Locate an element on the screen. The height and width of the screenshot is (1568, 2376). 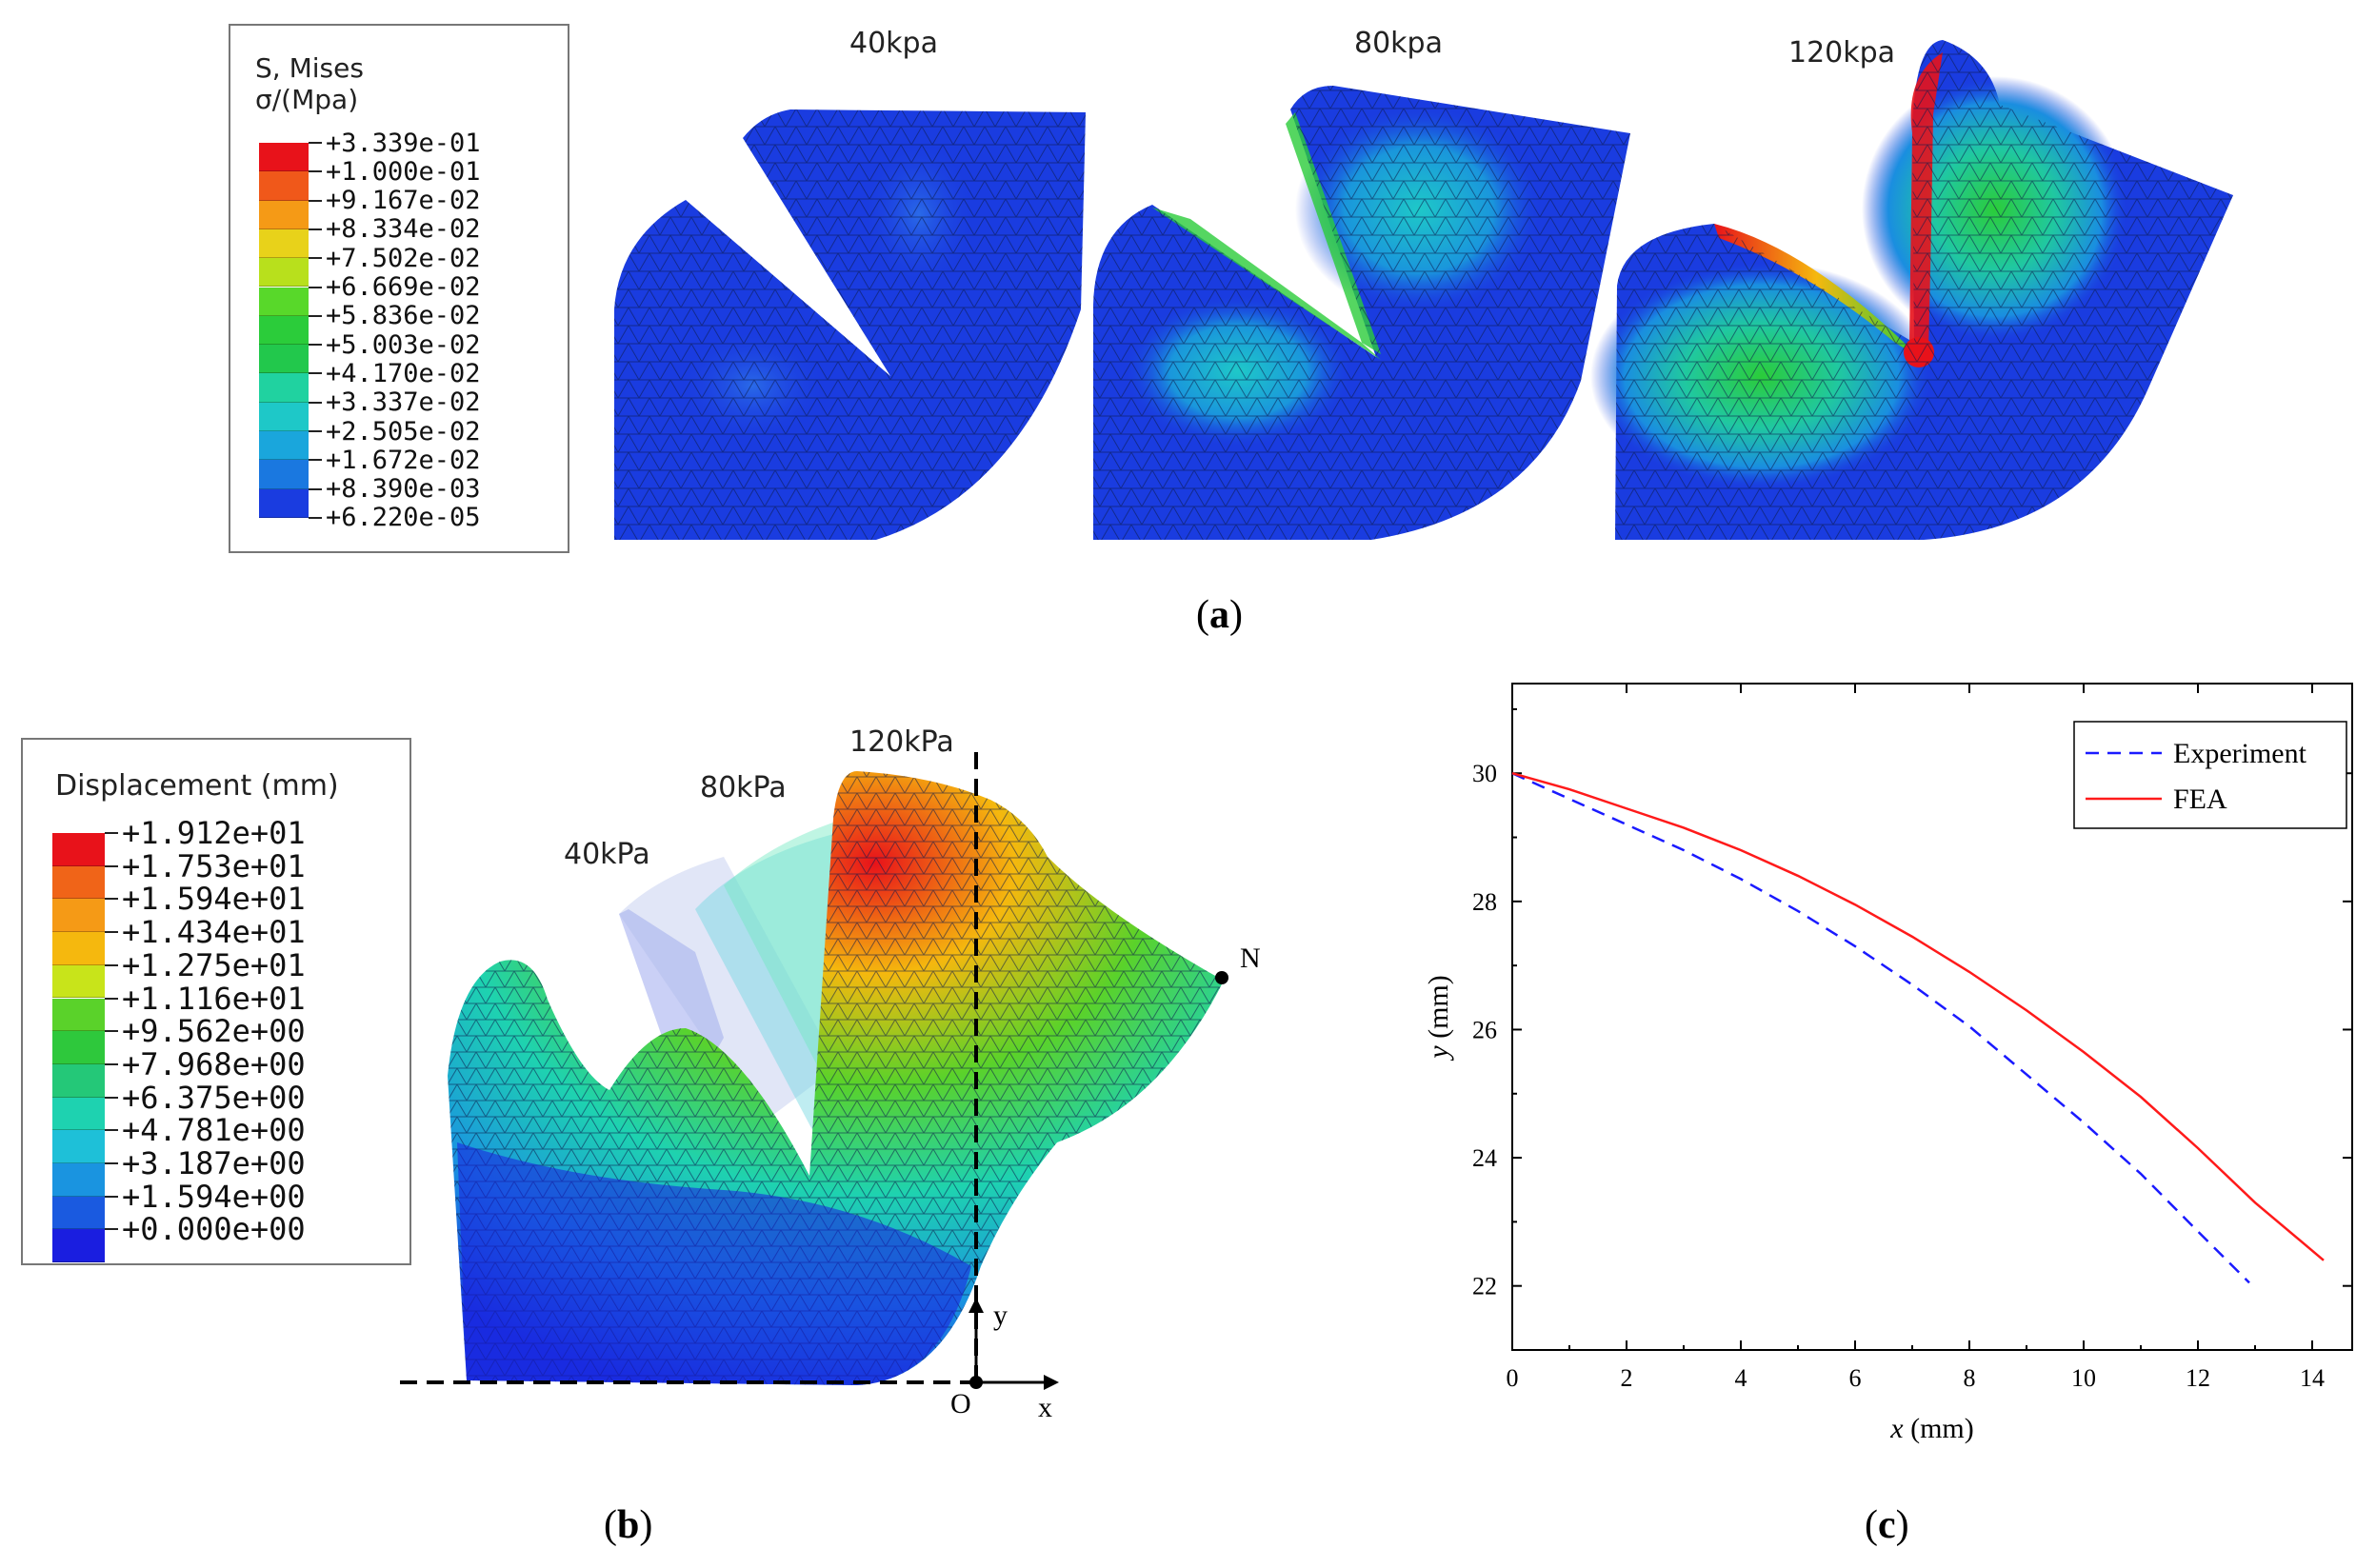
x-tick-label: 0 is located at coordinates (1513, 1378).